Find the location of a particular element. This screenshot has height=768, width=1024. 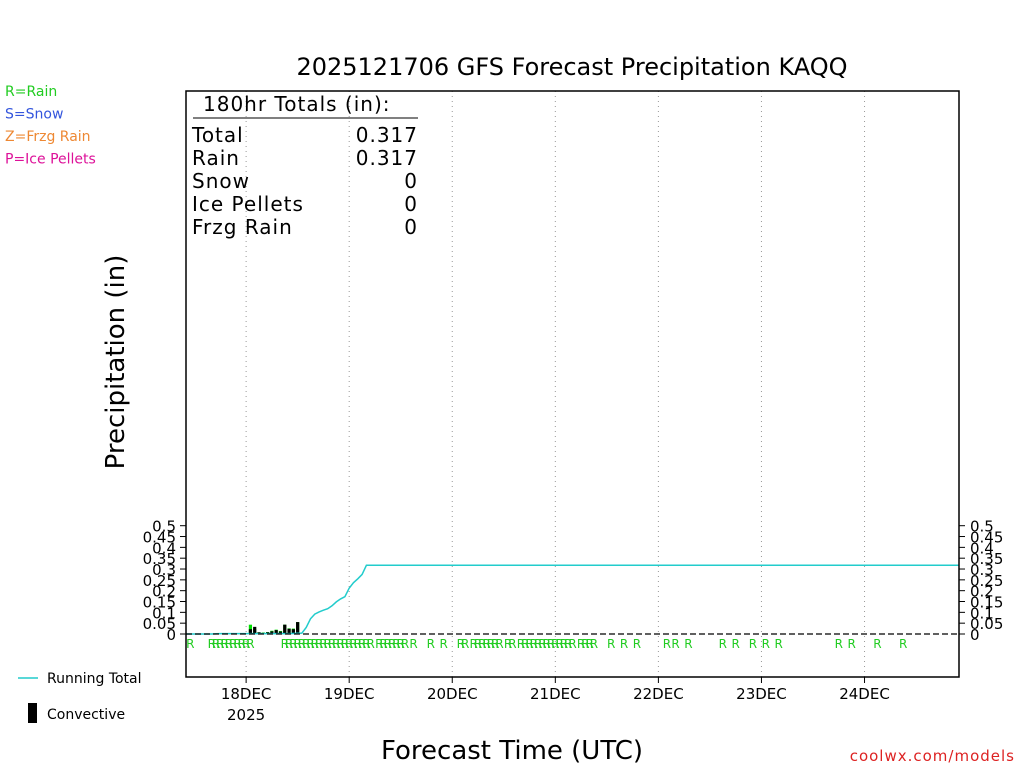

y-tick-label-left: 0.35 is located at coordinates (159, 559).